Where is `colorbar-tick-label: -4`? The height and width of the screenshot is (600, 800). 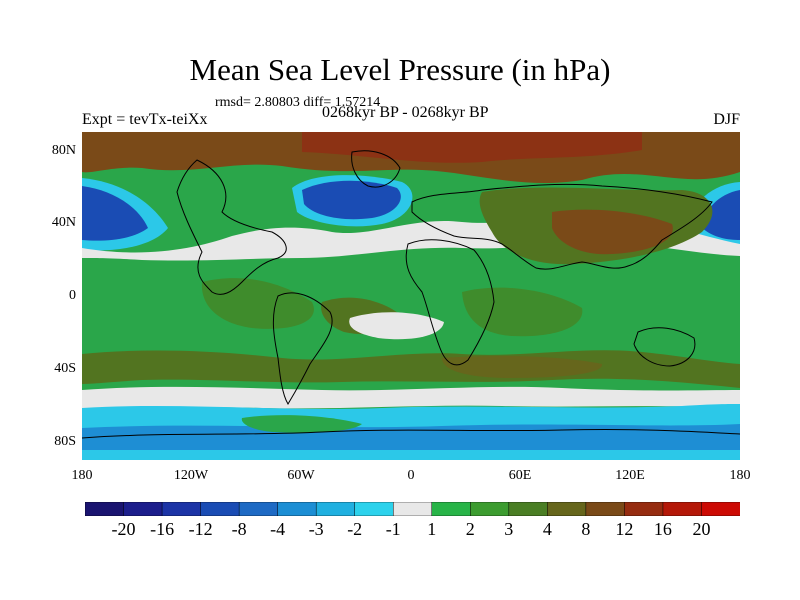
colorbar-tick-label: -4 is located at coordinates (278, 529).